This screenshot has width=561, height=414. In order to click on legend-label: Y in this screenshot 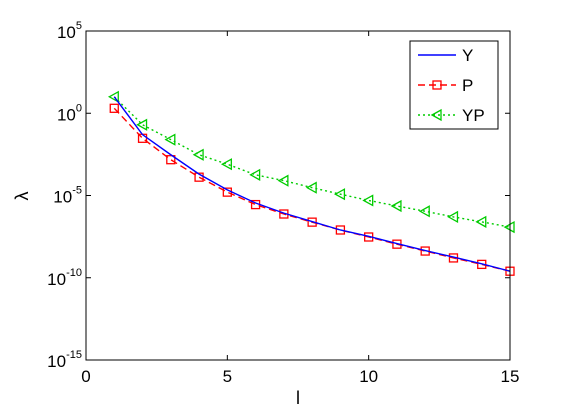, I will do `click(467, 55)`.